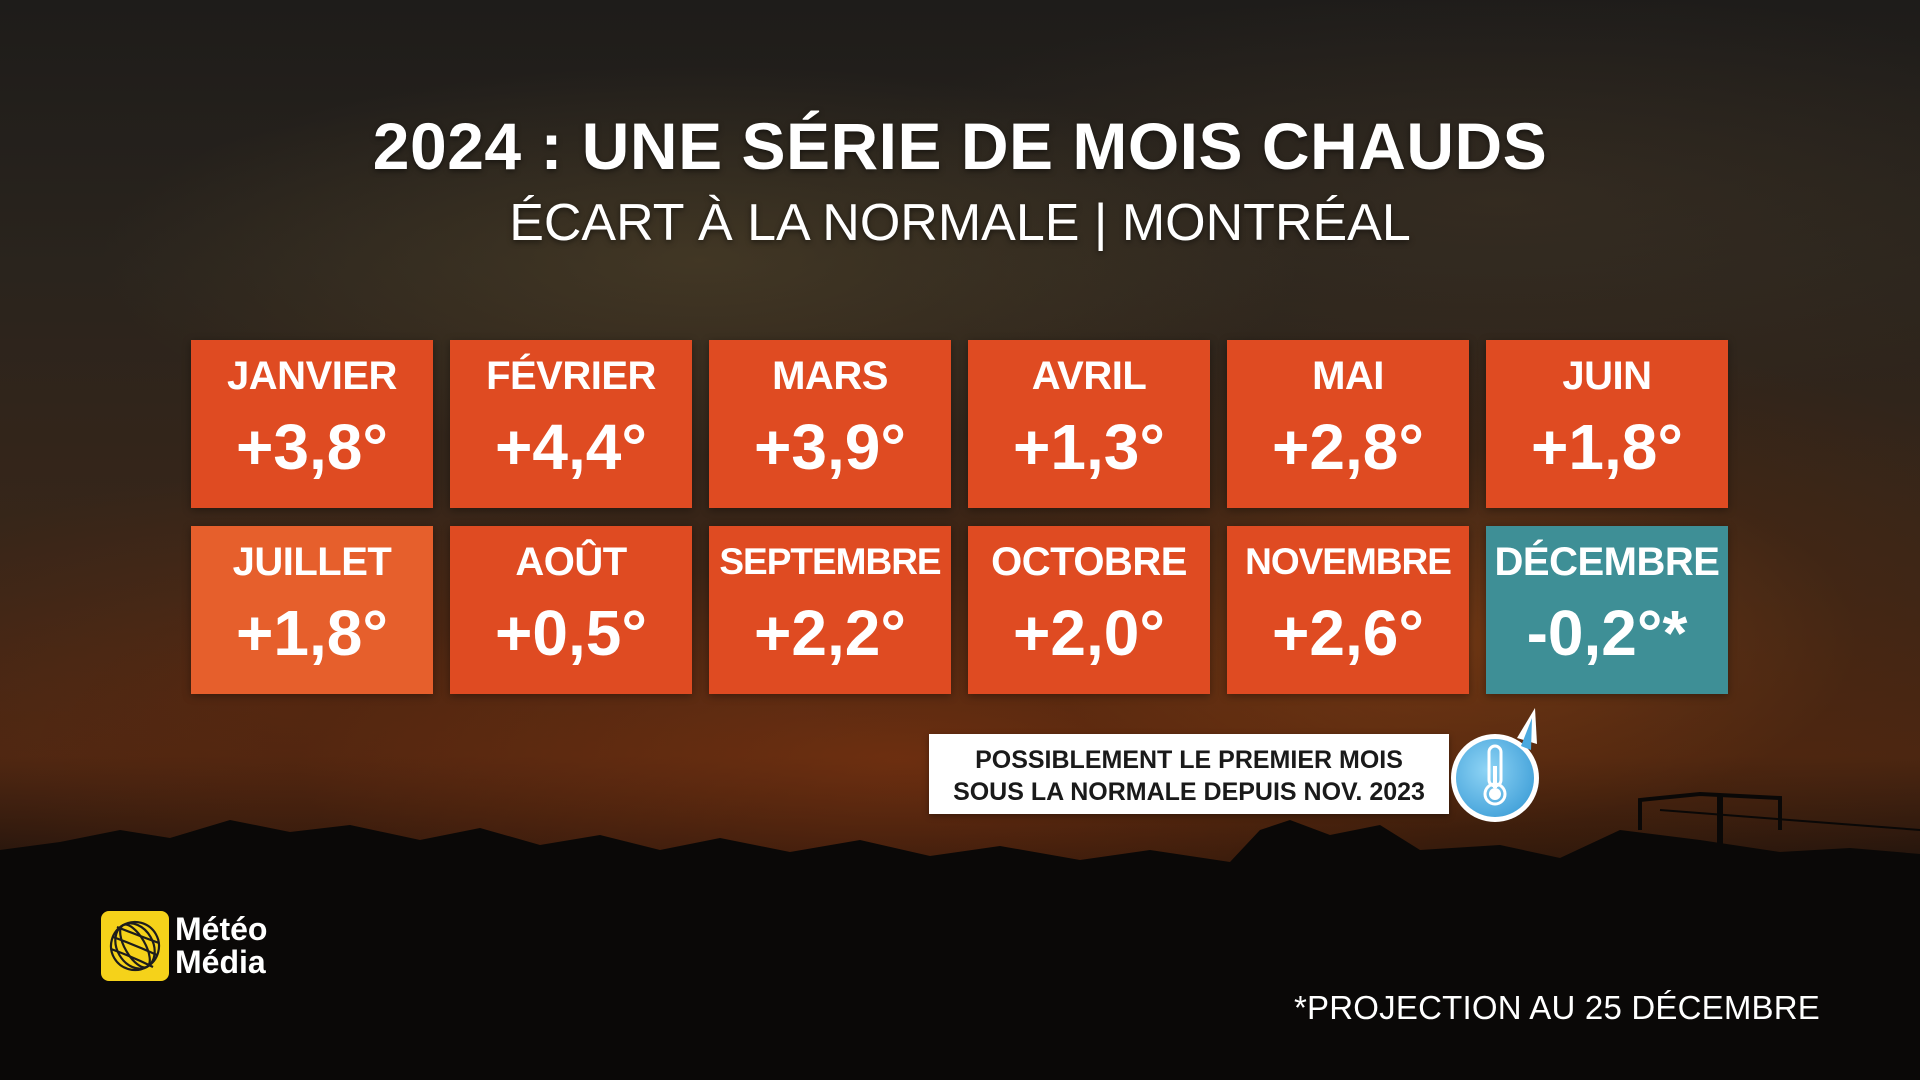 The width and height of the screenshot is (1920, 1080). Describe the element at coordinates (1348, 447) in the screenshot. I see `month-anomaly-value: +2,8°` at that location.